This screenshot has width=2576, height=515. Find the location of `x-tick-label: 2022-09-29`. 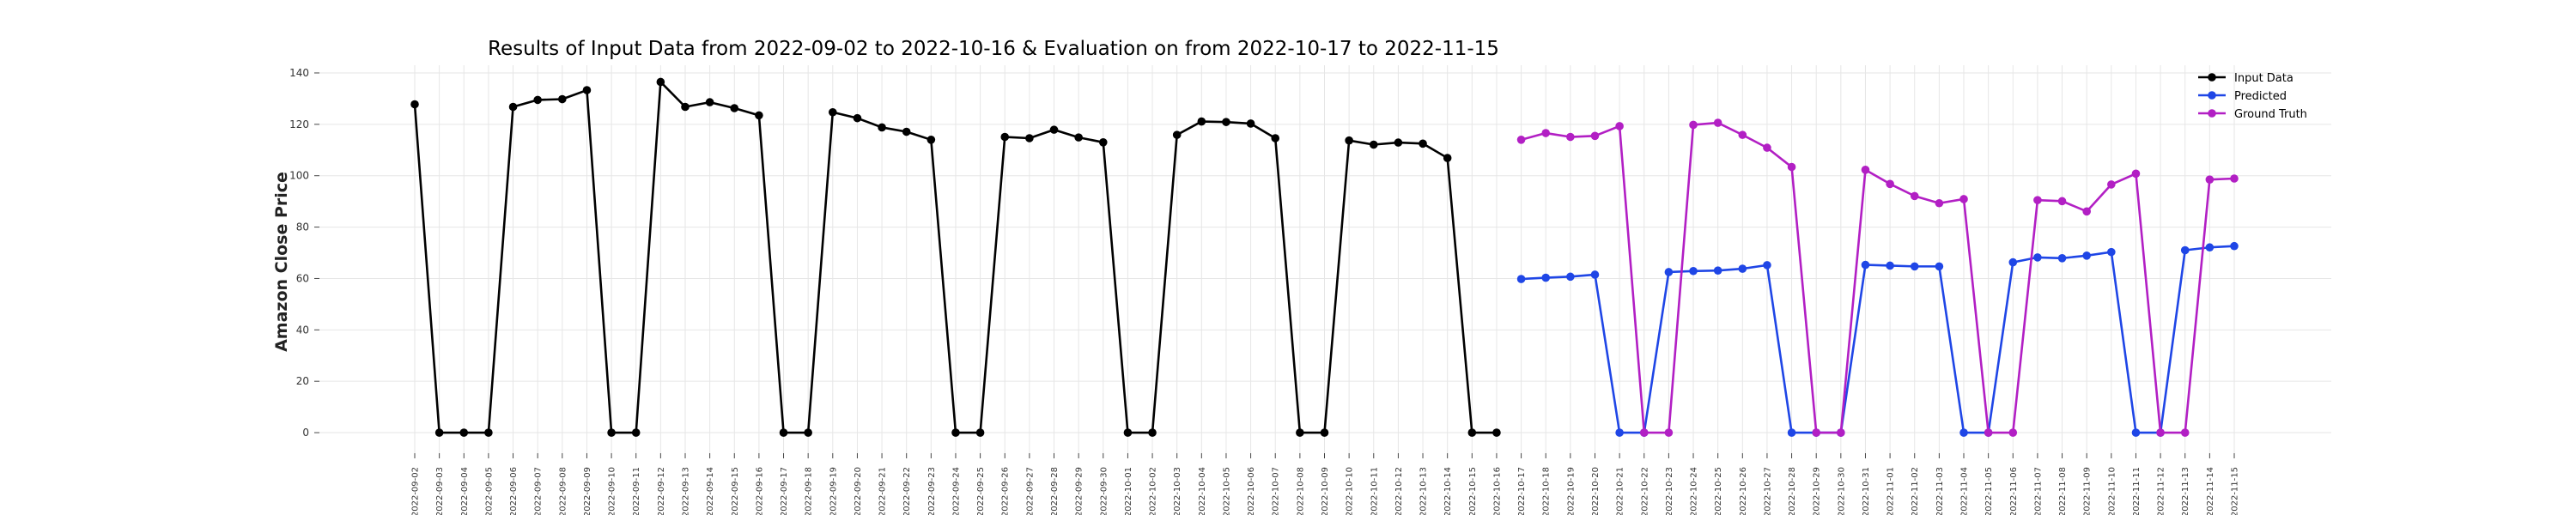

x-tick-label: 2022-09-29 is located at coordinates (1079, 491).